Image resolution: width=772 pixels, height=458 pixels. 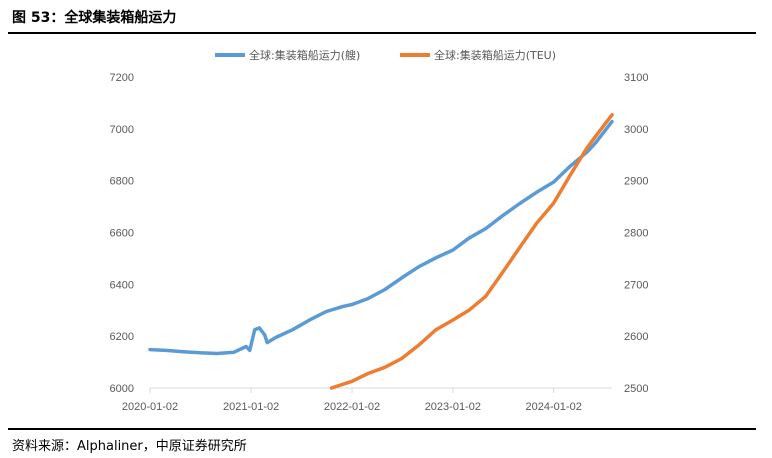 I want to click on y-right-tick-label: 2700, so click(x=636, y=285).